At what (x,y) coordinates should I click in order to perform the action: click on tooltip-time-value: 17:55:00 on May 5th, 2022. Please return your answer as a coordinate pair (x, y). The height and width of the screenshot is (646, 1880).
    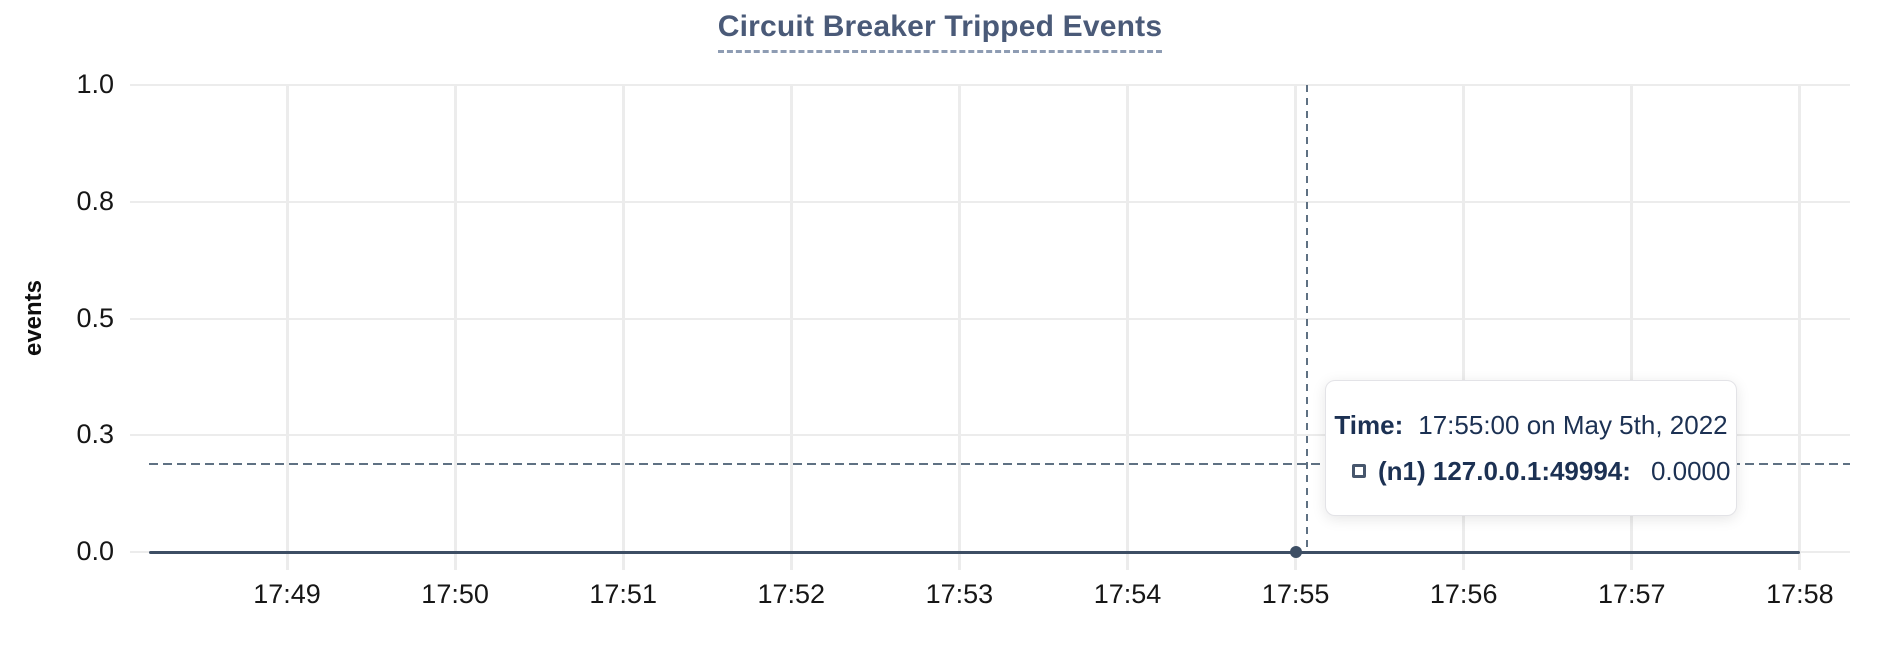
    Looking at the image, I should click on (1573, 424).